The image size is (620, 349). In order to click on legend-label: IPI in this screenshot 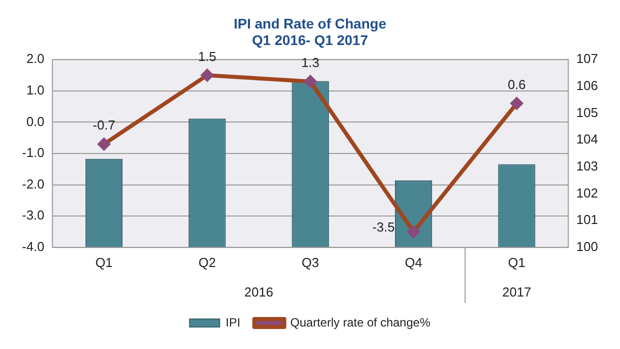, I will do `click(233, 322)`.